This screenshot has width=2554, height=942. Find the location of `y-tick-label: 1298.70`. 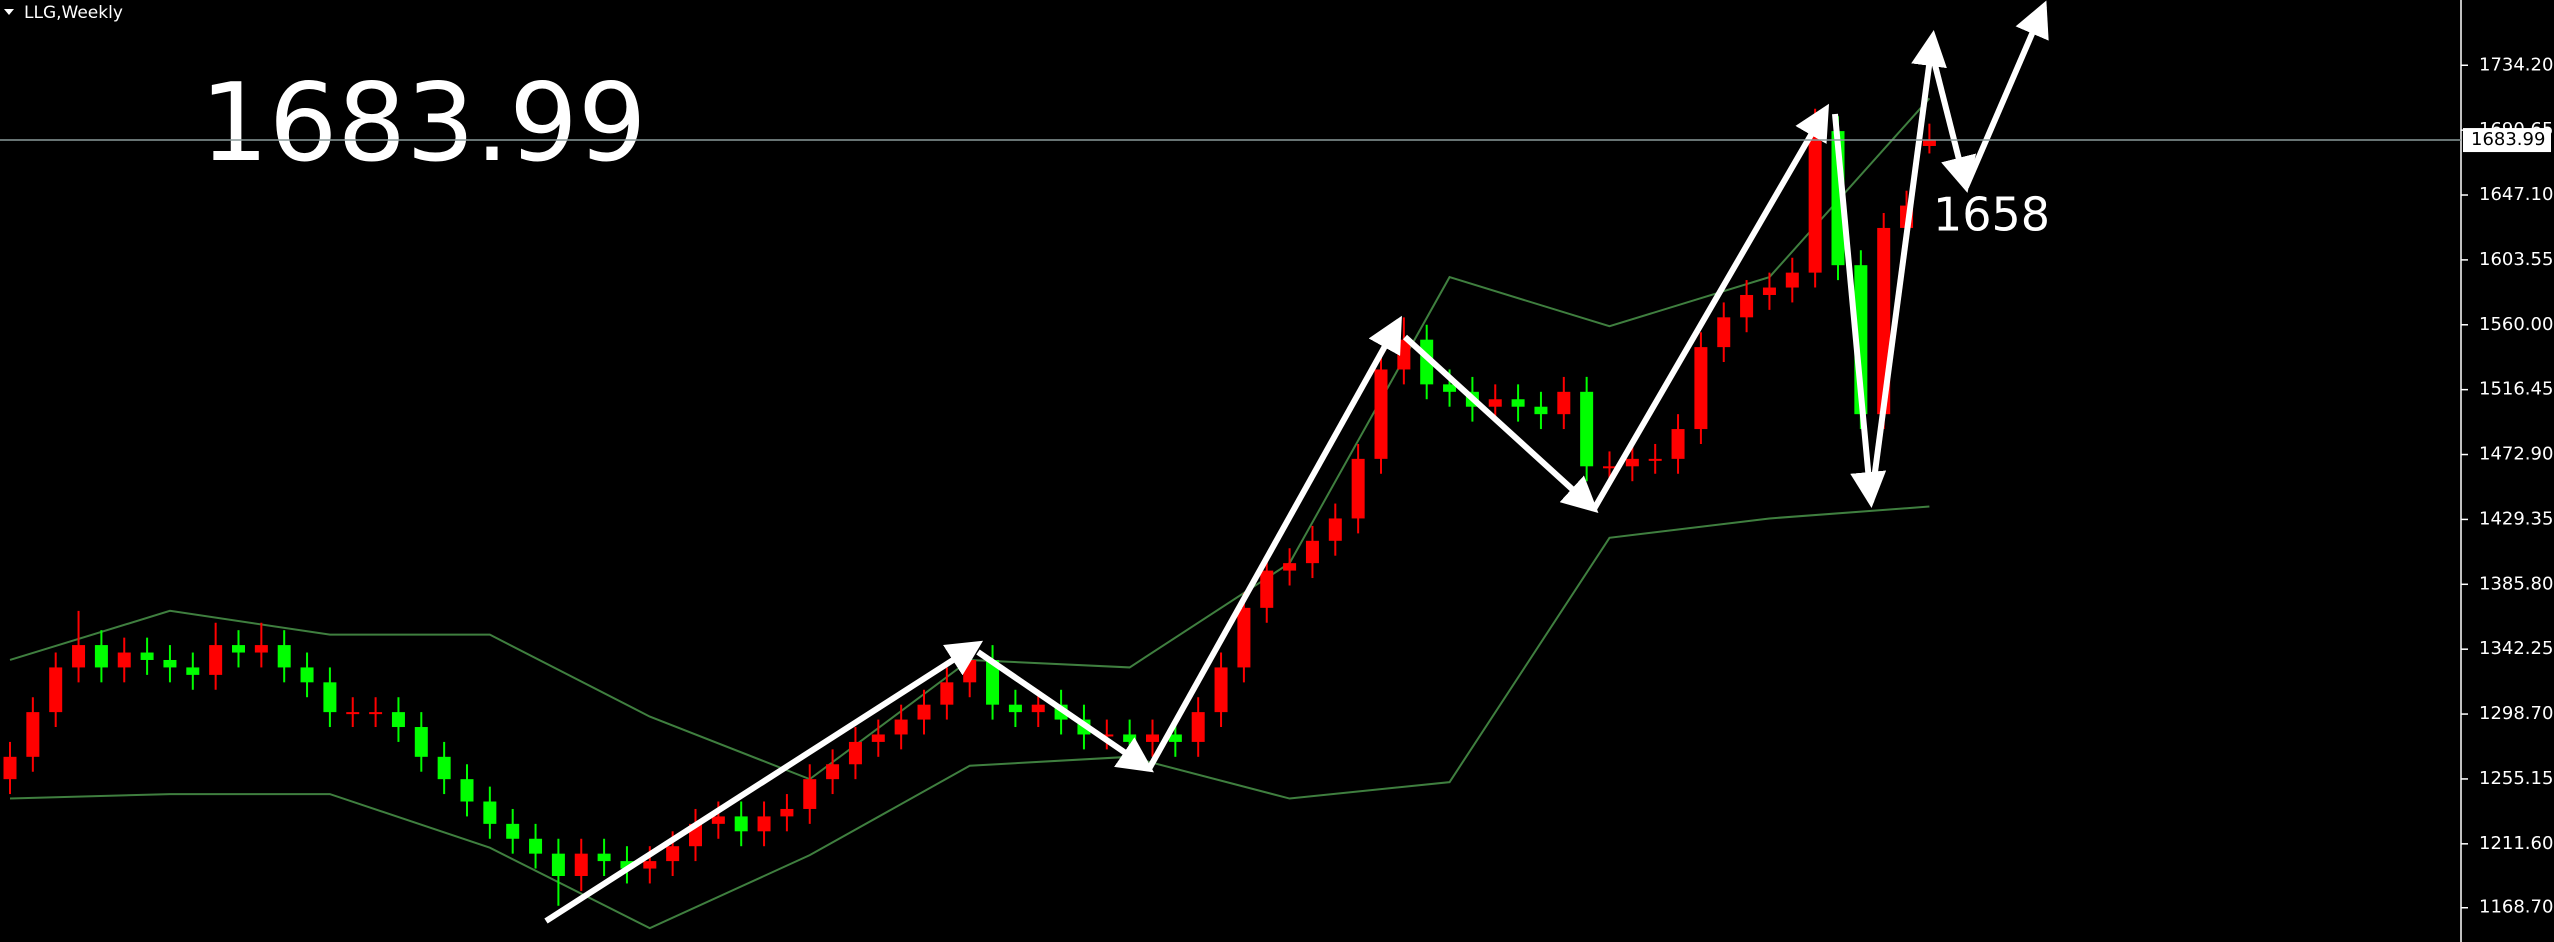

y-tick-label: 1298.70 is located at coordinates (2516, 713).